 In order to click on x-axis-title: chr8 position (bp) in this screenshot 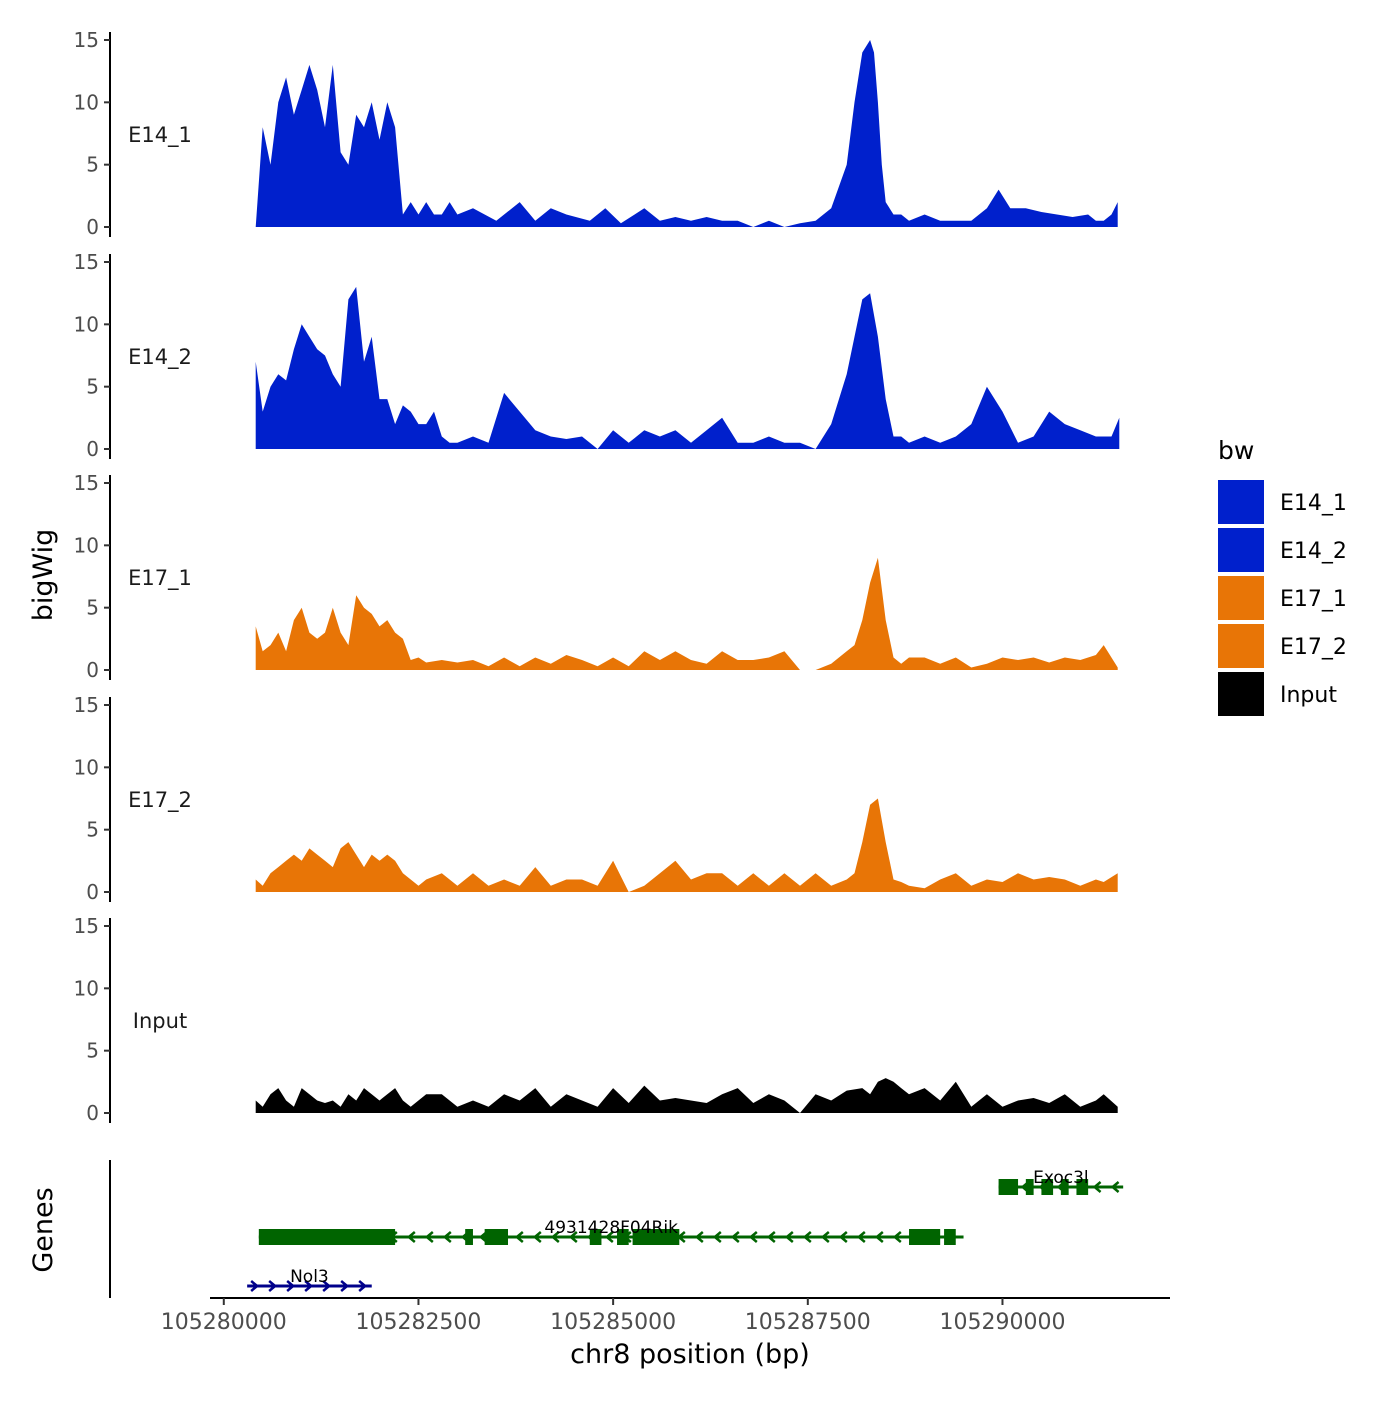, I will do `click(690, 1354)`.